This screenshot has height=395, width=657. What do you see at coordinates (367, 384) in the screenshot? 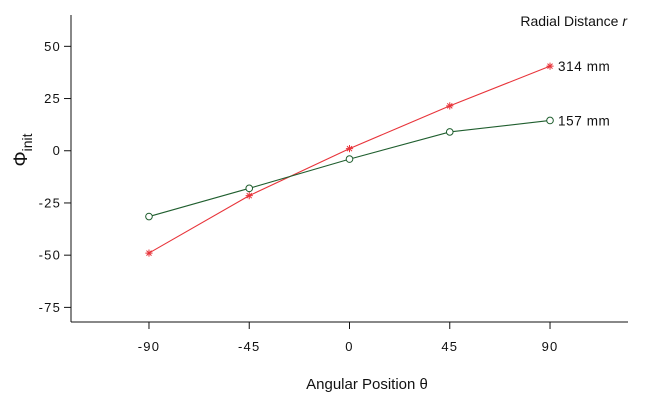
I see `x-axis-title: Angular Position θ` at bounding box center [367, 384].